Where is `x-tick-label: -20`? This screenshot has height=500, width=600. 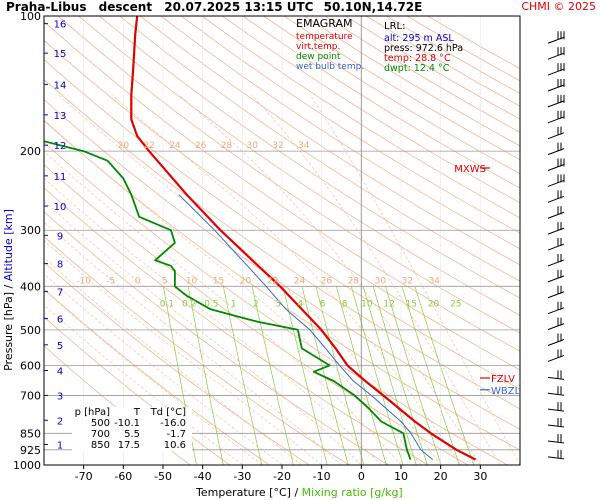 x-tick-label: -20 is located at coordinates (282, 476).